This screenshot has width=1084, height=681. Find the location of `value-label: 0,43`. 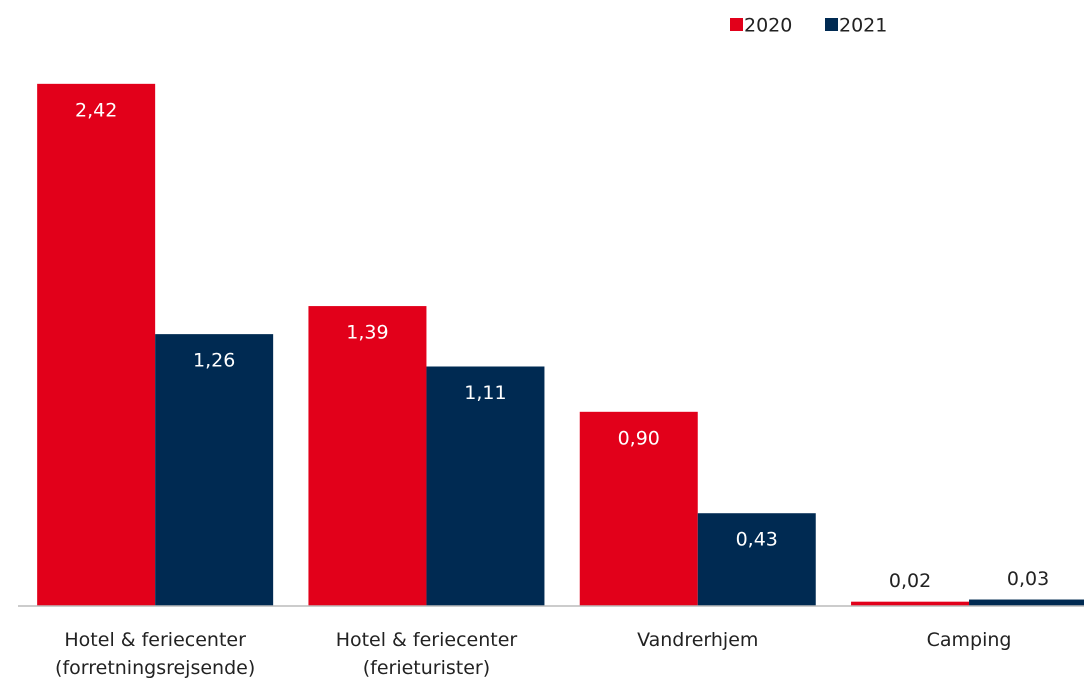

value-label: 0,43 is located at coordinates (757, 540).